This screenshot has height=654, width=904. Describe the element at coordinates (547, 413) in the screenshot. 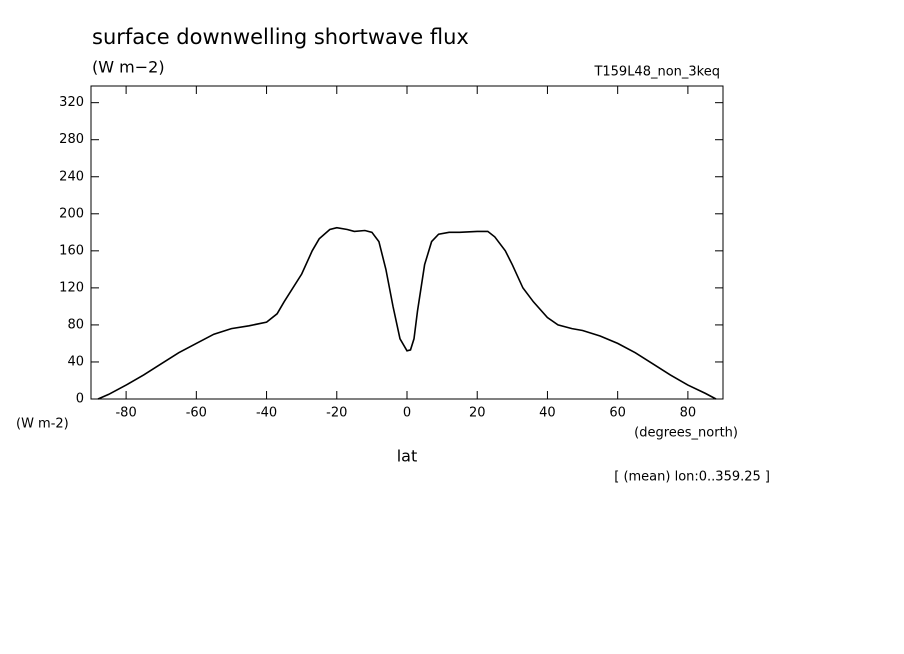

I see `x-tick-label: 40` at that location.